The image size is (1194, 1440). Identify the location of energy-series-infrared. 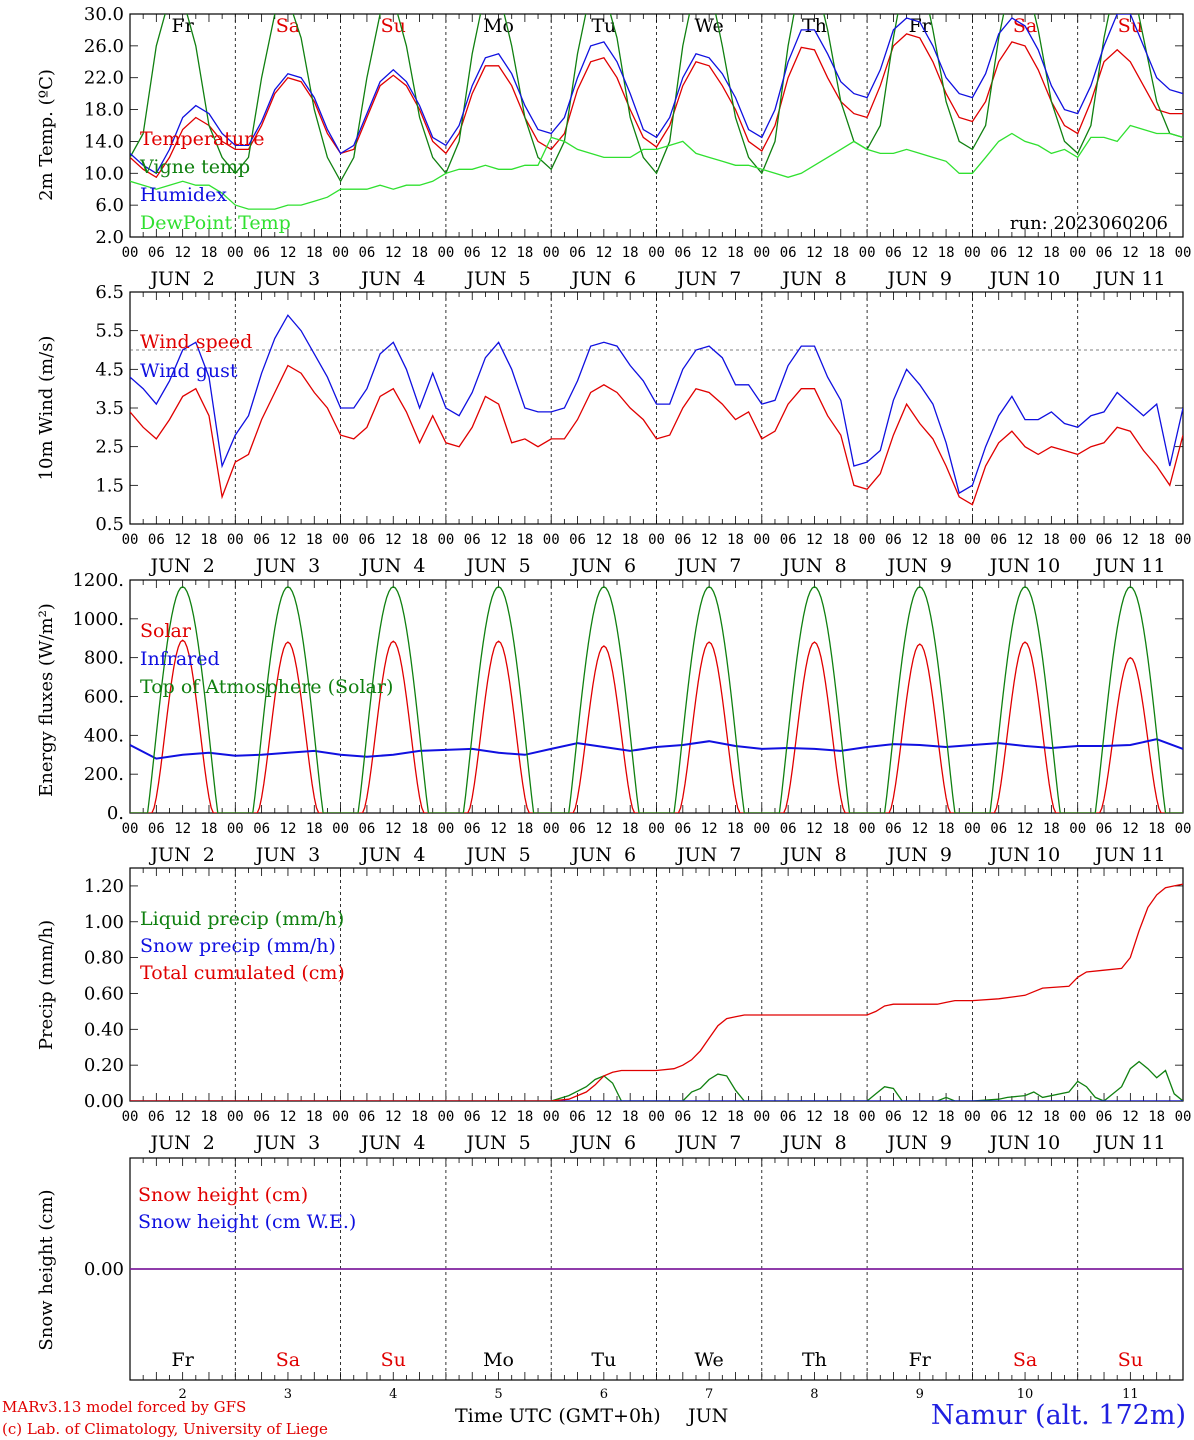
(656, 749).